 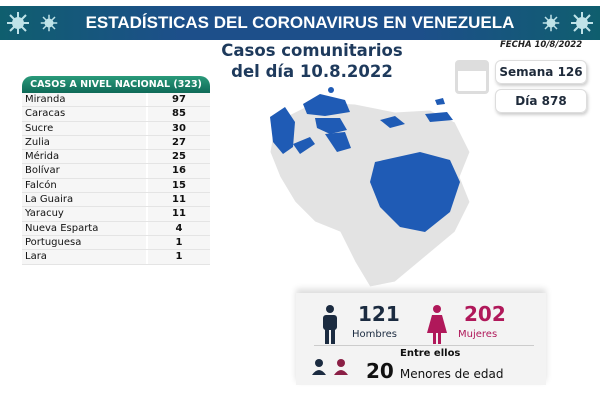 I want to click on men-label: Hombres, so click(x=374, y=334).